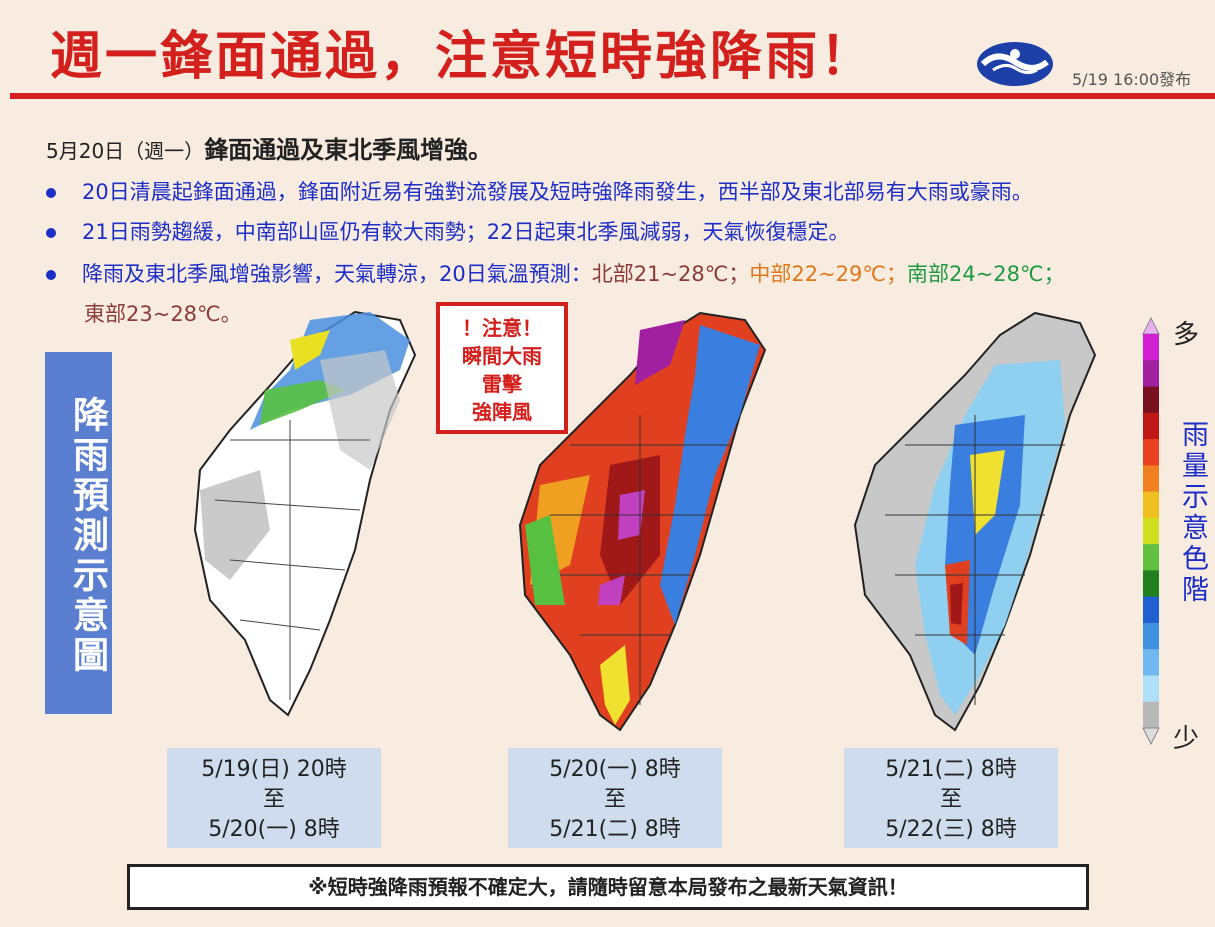 The width and height of the screenshot is (1215, 927). Describe the element at coordinates (1015, 64) in the screenshot. I see `cwa-logo-icon` at that location.